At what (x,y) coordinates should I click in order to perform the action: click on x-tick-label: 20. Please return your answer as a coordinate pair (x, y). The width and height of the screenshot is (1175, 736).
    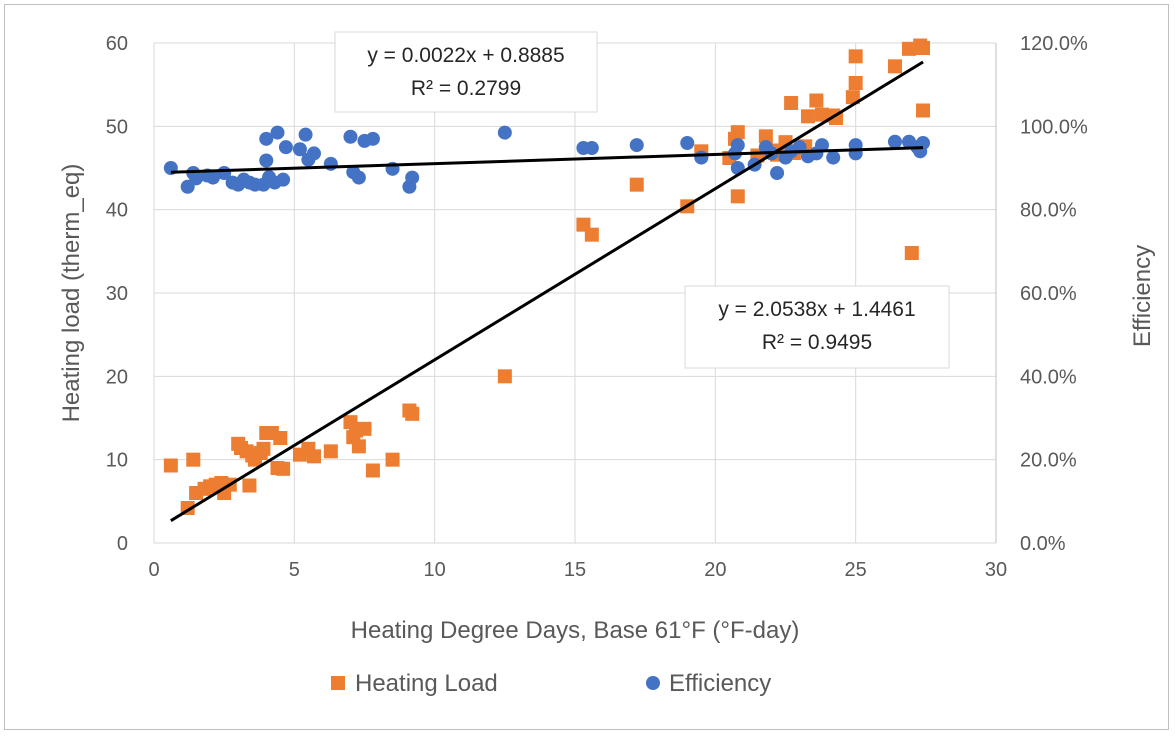
    Looking at the image, I should click on (715, 570).